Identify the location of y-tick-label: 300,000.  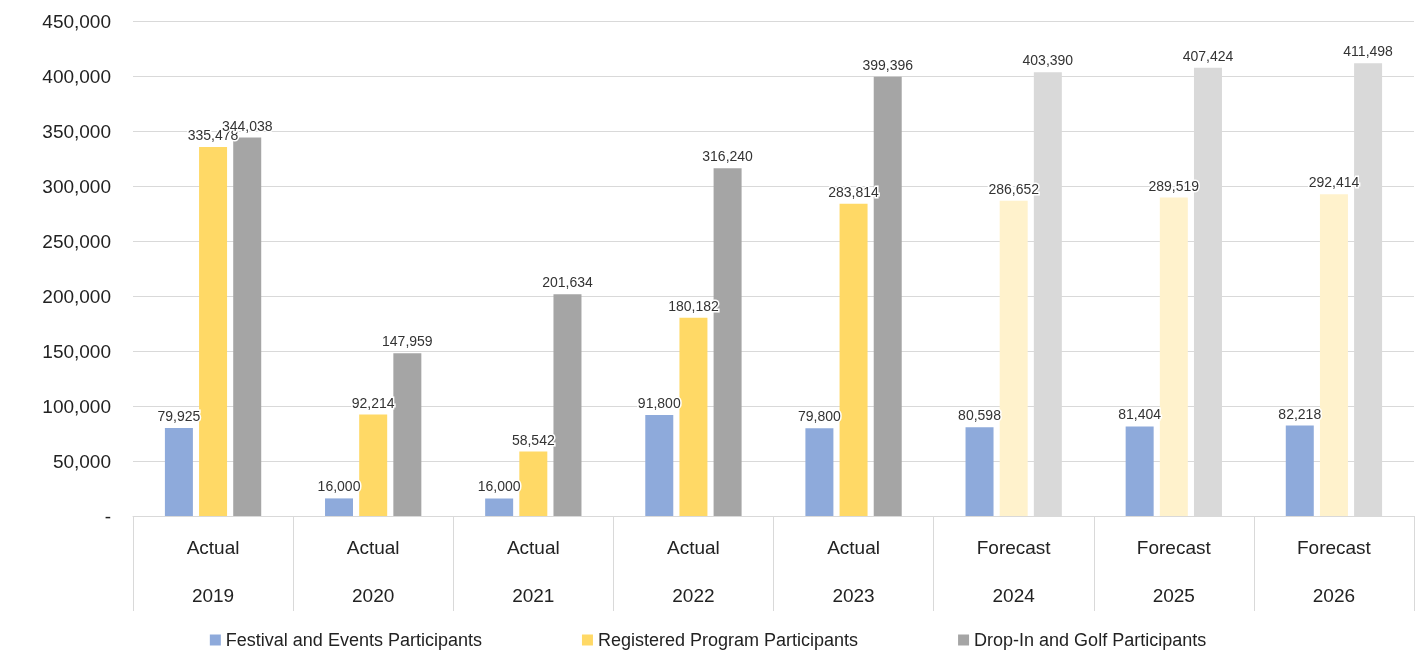
(76, 186).